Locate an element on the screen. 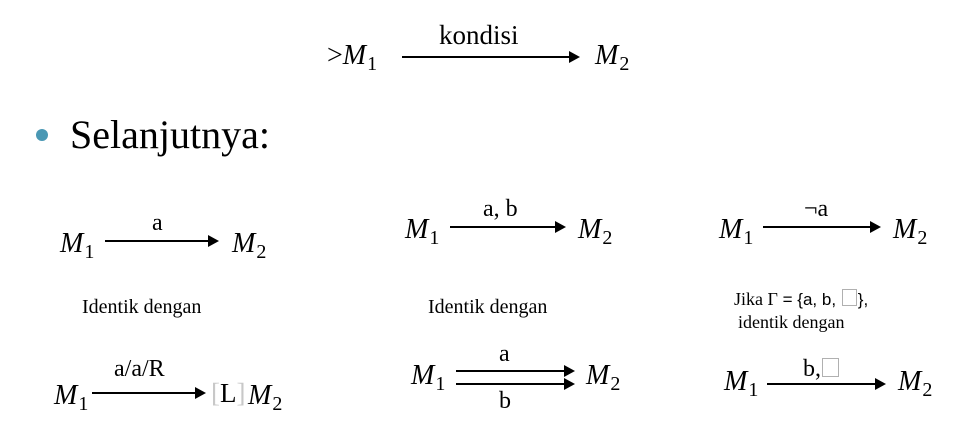  col3-lower-label: b, is located at coordinates (821, 369).